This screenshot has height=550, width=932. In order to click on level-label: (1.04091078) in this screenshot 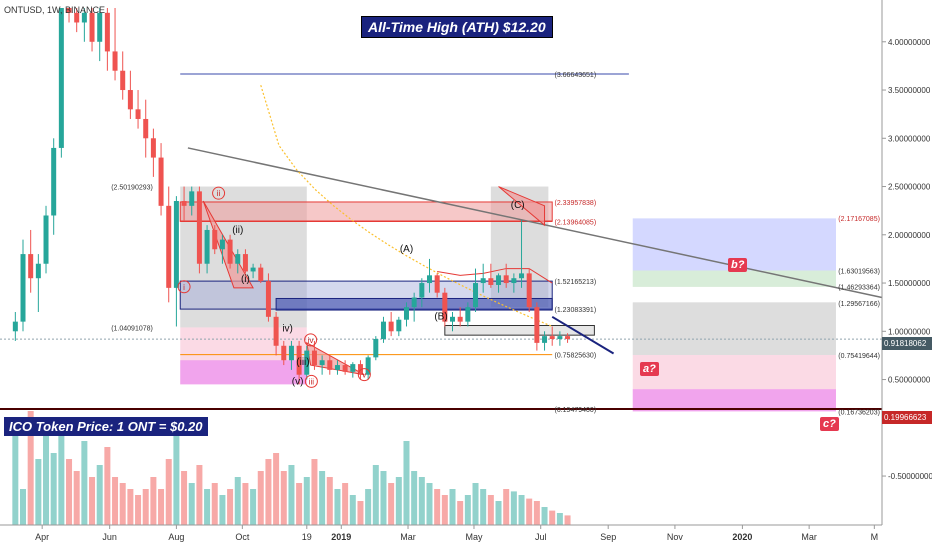, I will do `click(132, 328)`.